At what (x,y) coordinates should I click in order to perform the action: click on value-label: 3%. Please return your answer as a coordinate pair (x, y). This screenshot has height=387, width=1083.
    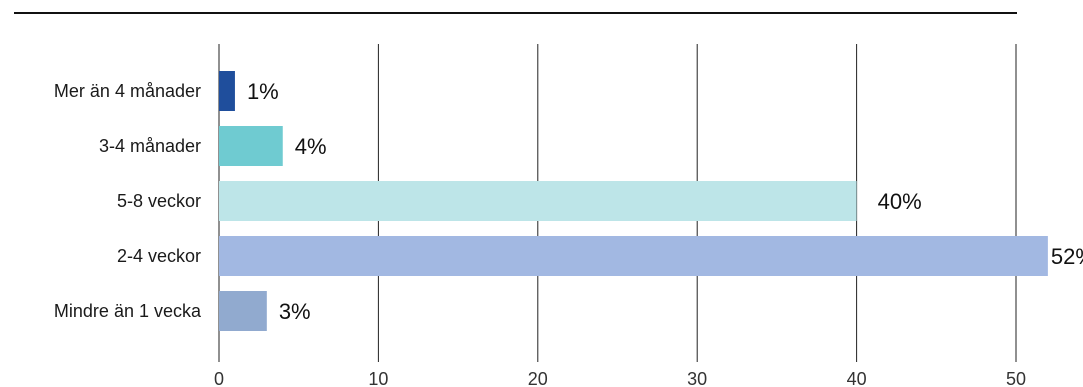
    Looking at the image, I should click on (295, 311).